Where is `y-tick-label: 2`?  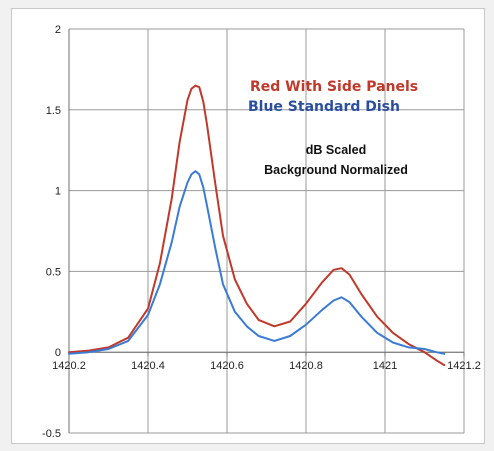 y-tick-label: 2 is located at coordinates (58, 30).